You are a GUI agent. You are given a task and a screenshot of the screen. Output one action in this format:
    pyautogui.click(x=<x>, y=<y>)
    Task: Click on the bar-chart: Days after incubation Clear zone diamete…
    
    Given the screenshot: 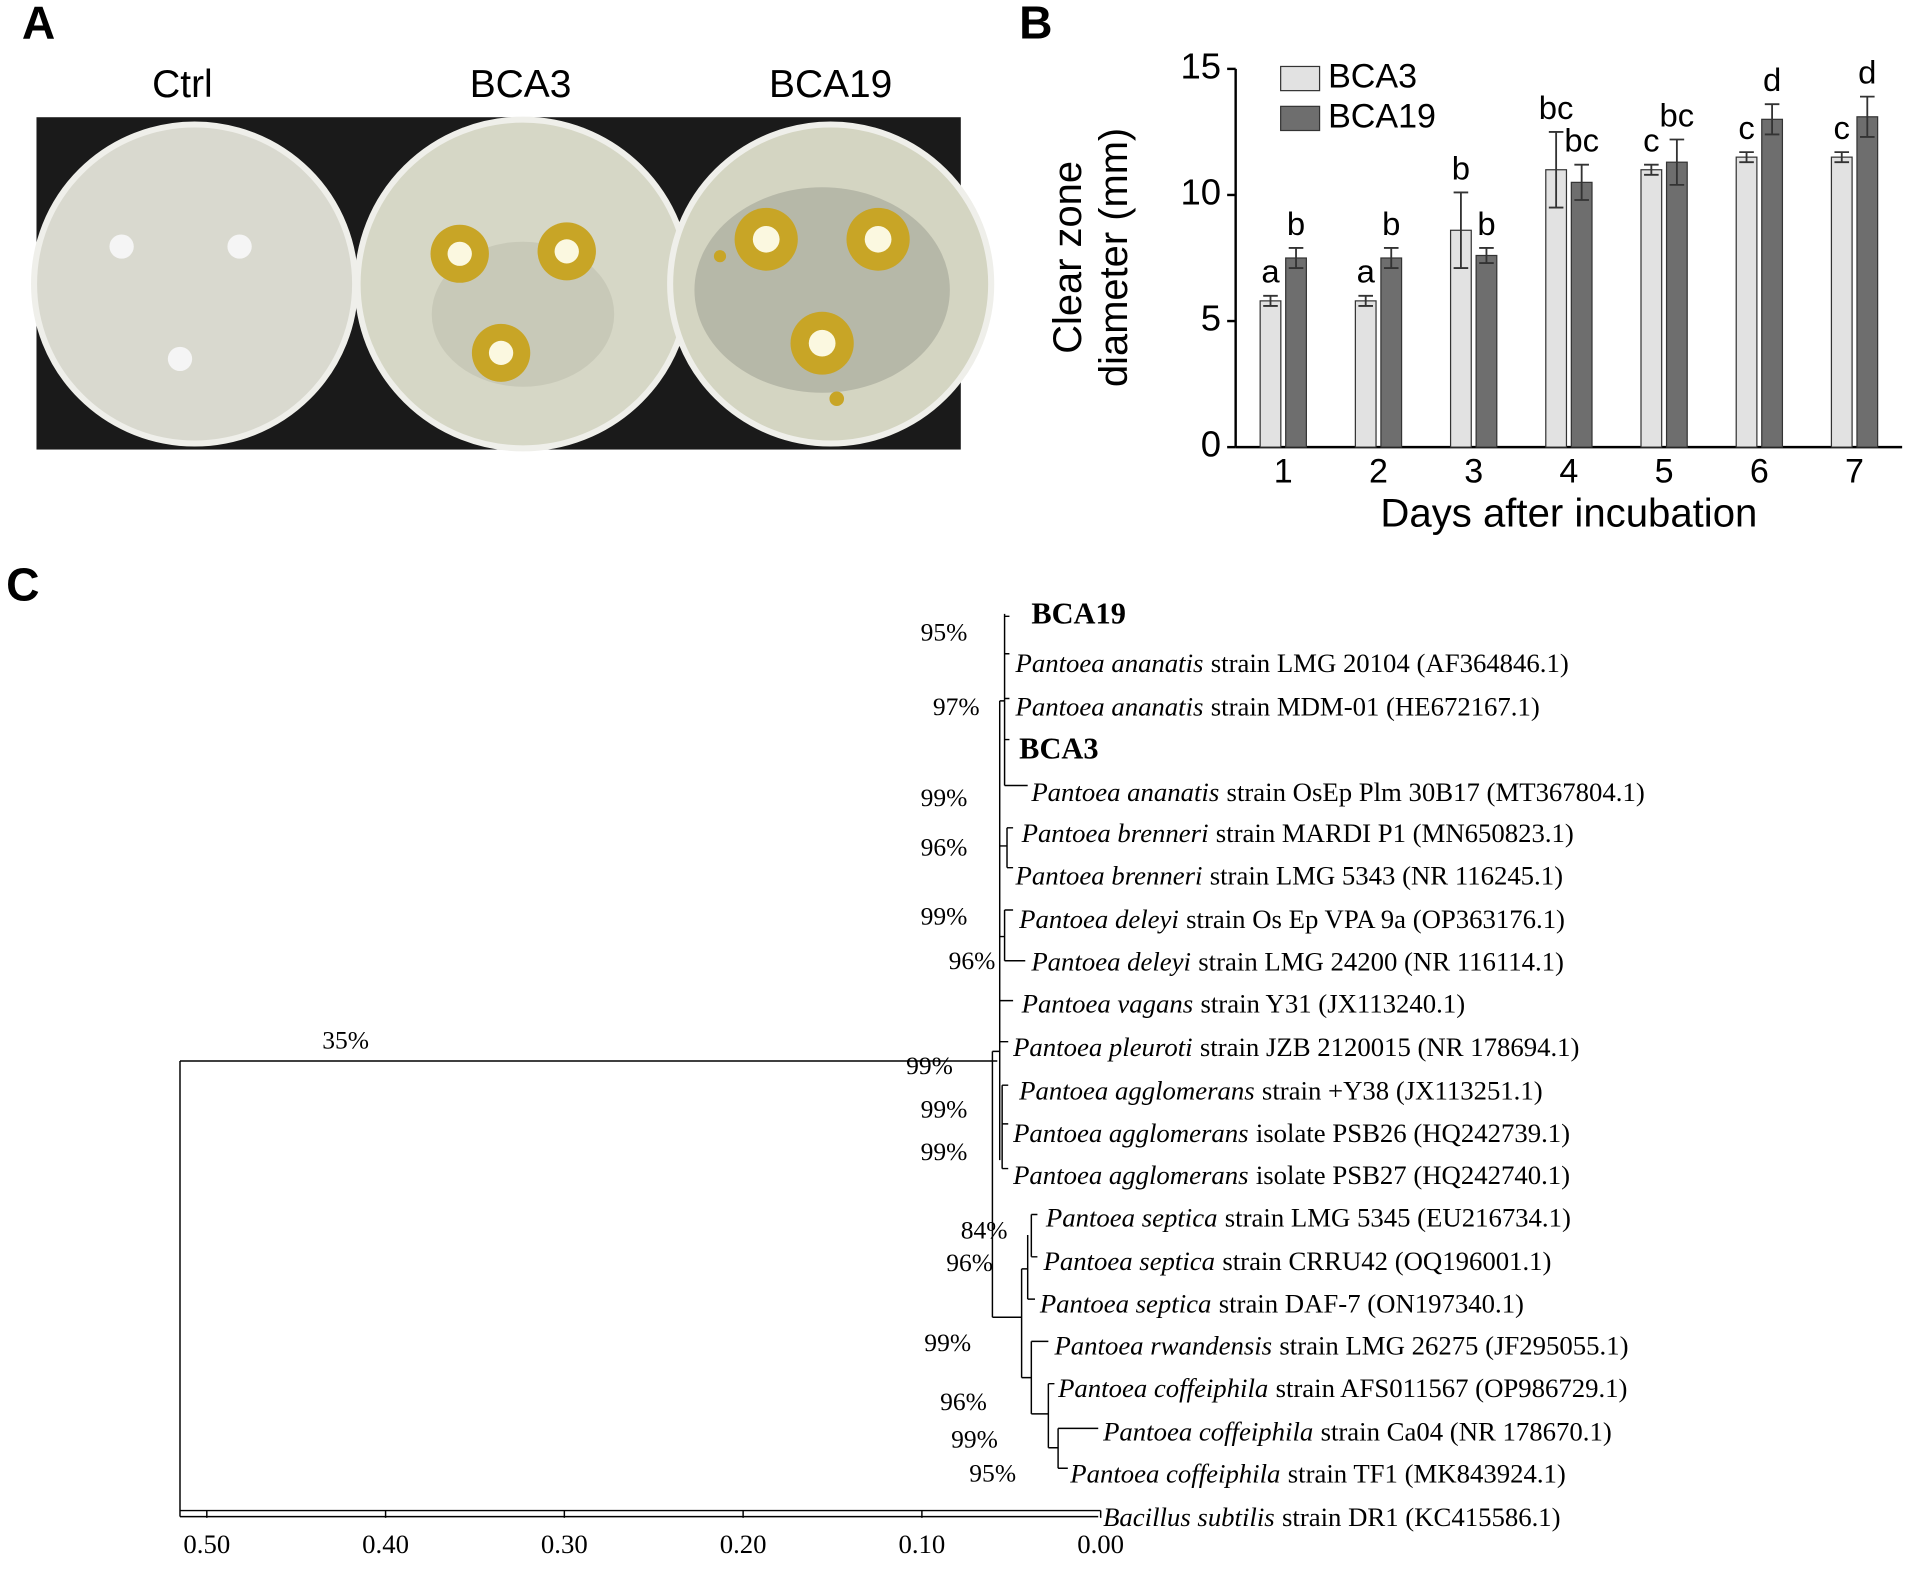 What is the action you would take?
    pyautogui.click(x=1474, y=302)
    